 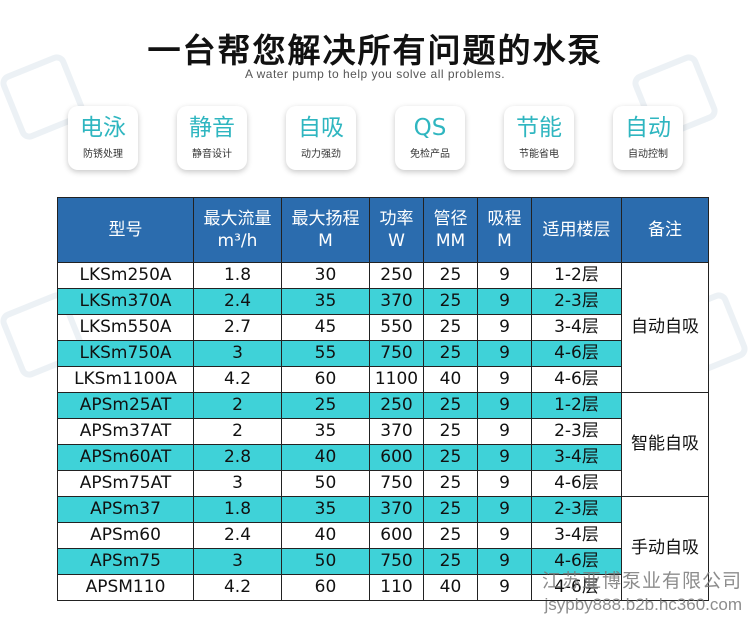 What do you see at coordinates (576, 405) in the screenshot?
I see `cell-floors: 1-2层` at bounding box center [576, 405].